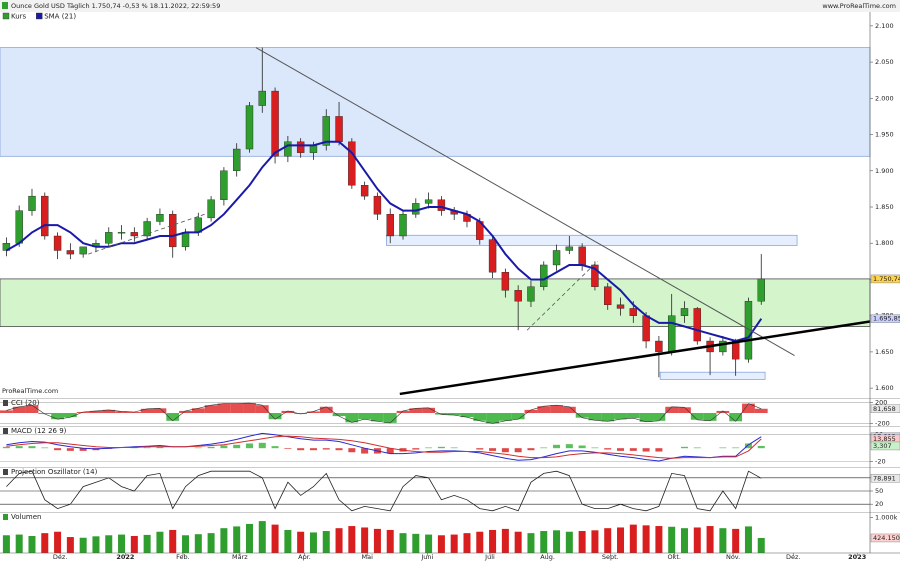 This screenshot has height=563, width=900. Describe the element at coordinates (886, 518) in the screenshot. I see `y-tick-label: 1.000k` at that location.